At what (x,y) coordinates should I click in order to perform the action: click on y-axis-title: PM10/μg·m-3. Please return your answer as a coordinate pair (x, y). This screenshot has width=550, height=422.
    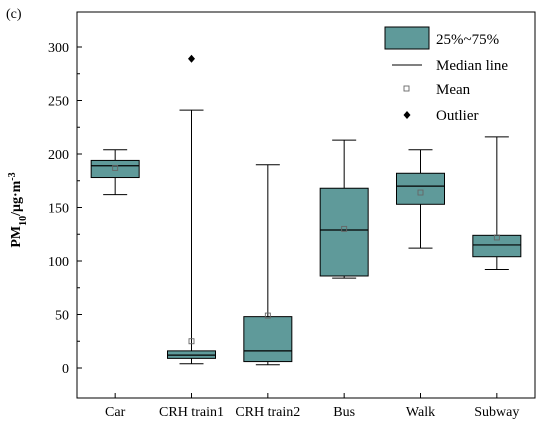
    Looking at the image, I should click on (18, 209).